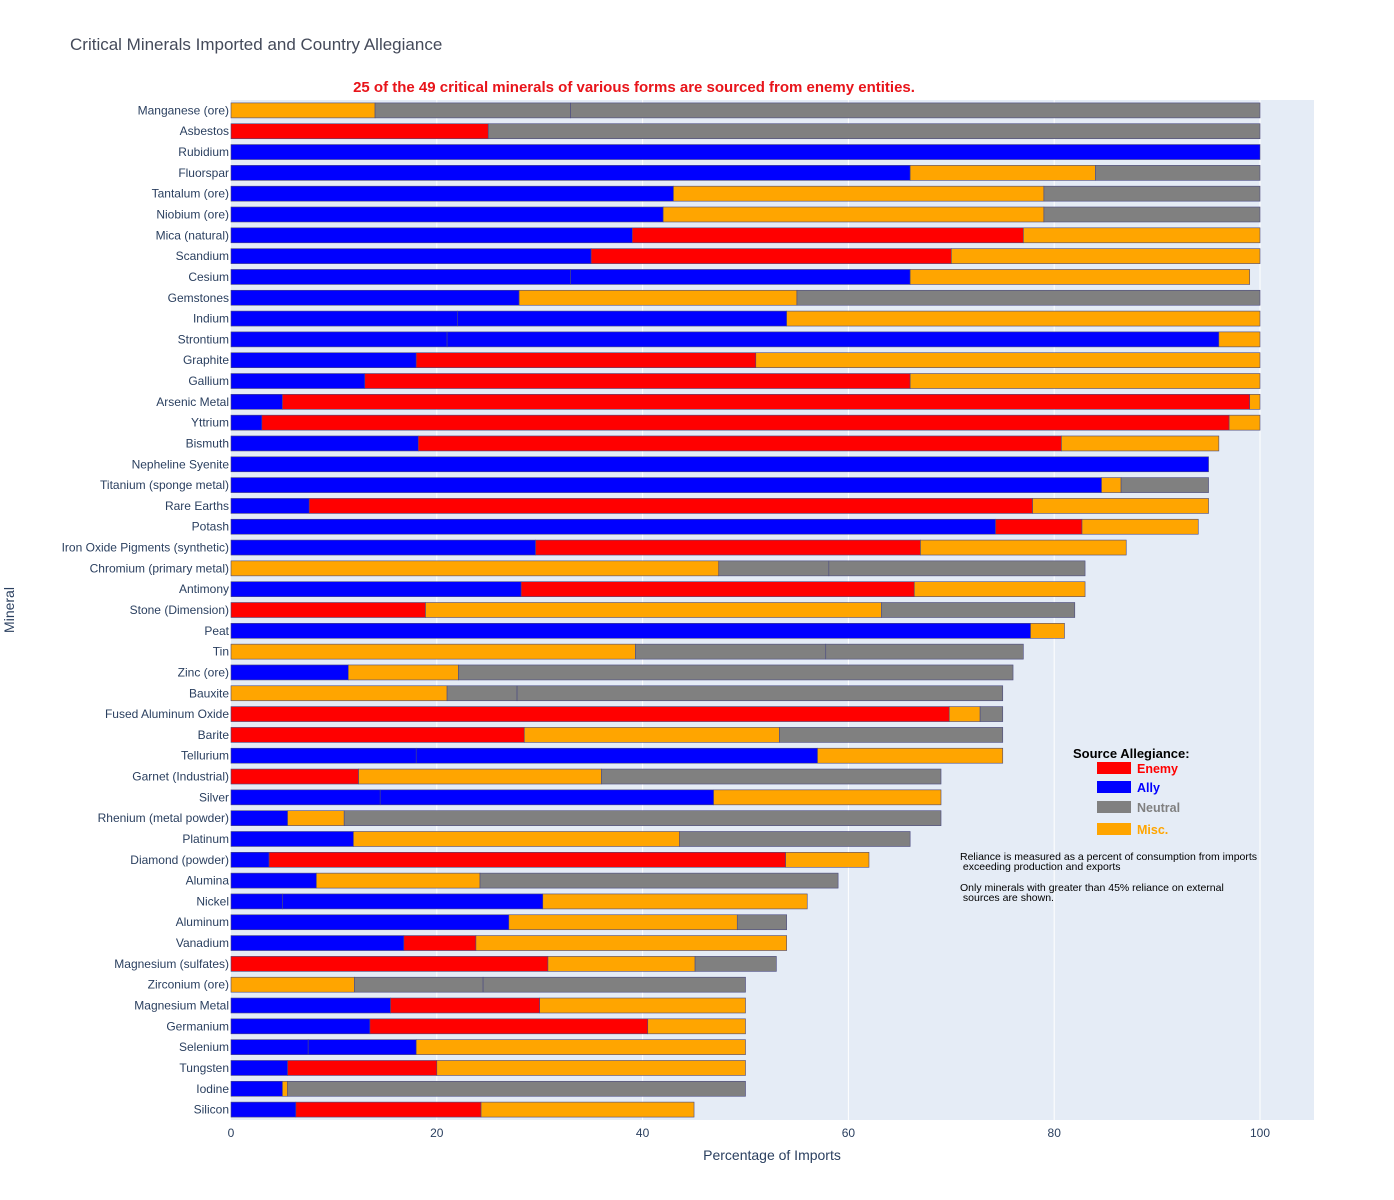 Image resolution: width=1394 pixels, height=1200 pixels. What do you see at coordinates (192, 235) in the screenshot?
I see `category-label: Mica (natural)` at bounding box center [192, 235].